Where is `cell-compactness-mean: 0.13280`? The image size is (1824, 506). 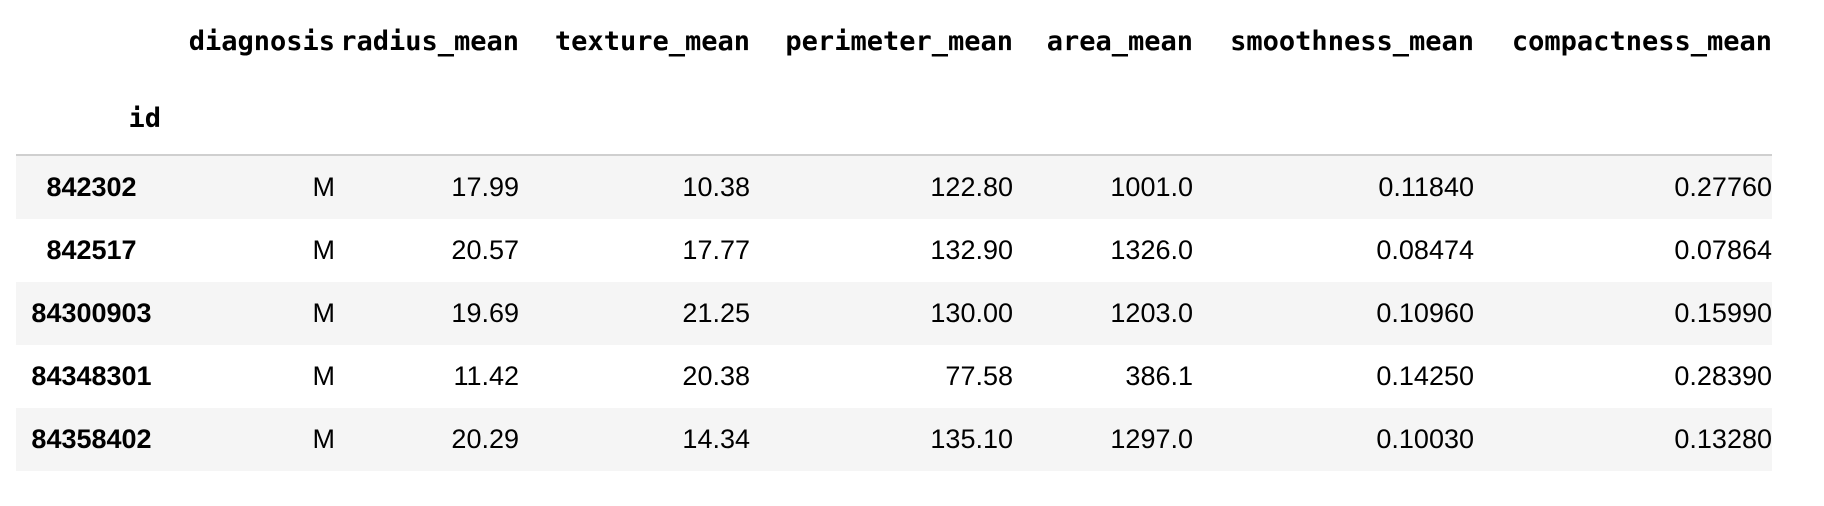
cell-compactness-mean: 0.13280 is located at coordinates (1723, 439).